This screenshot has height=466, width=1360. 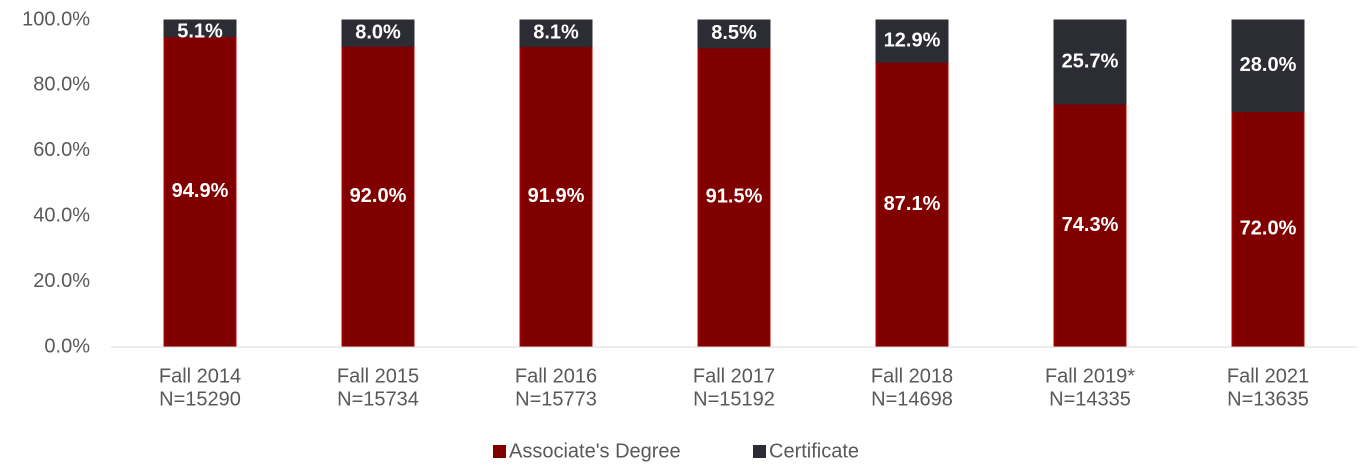 I want to click on y-tick-label: 40.0%, so click(x=61, y=215).